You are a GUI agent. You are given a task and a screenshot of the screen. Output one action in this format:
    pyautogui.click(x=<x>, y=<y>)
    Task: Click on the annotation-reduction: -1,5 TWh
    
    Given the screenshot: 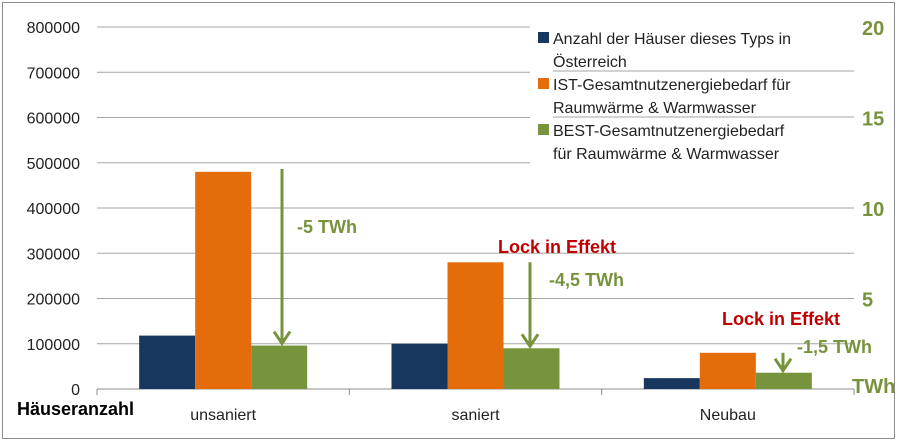 What is the action you would take?
    pyautogui.click(x=834, y=347)
    